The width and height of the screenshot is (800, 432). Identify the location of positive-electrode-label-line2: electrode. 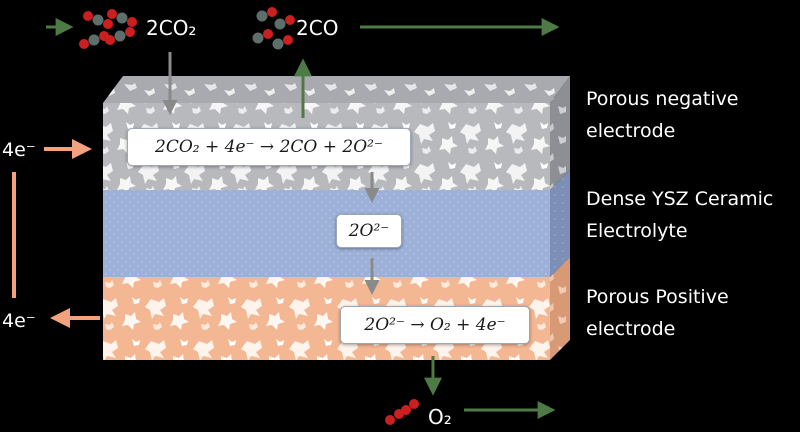
(631, 329).